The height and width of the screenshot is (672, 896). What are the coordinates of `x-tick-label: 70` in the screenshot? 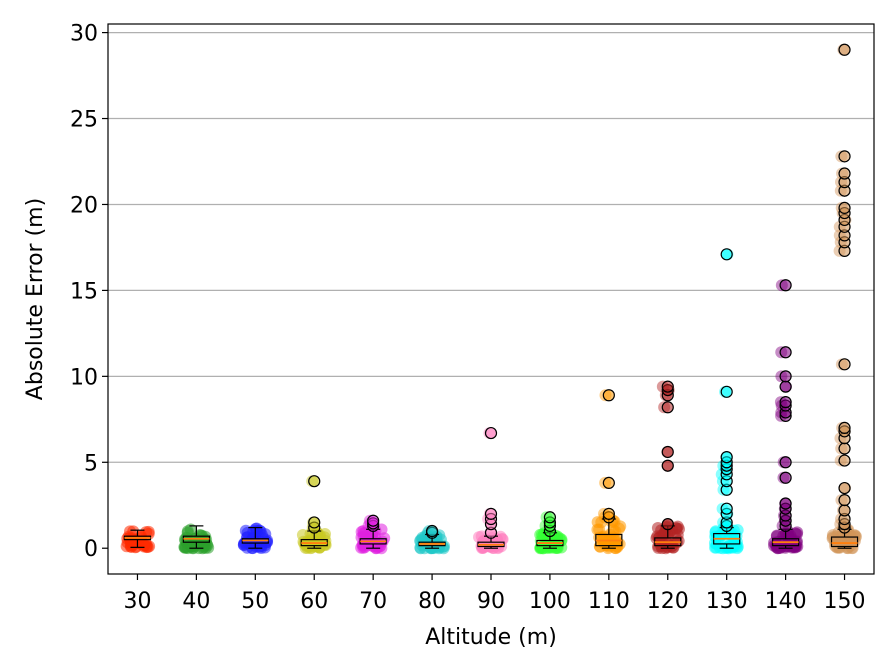 It's located at (373, 601).